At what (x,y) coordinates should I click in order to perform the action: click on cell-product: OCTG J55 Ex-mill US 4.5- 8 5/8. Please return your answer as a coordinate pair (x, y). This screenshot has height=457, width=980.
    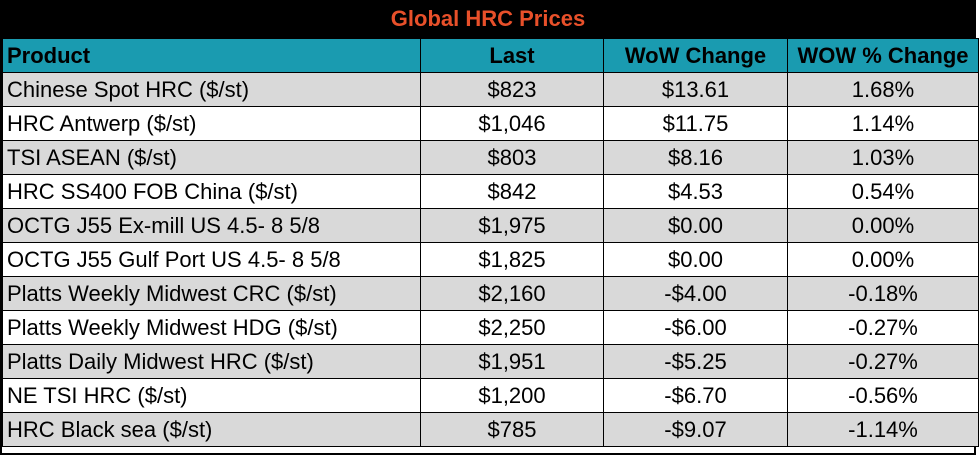
    Looking at the image, I should click on (211, 225).